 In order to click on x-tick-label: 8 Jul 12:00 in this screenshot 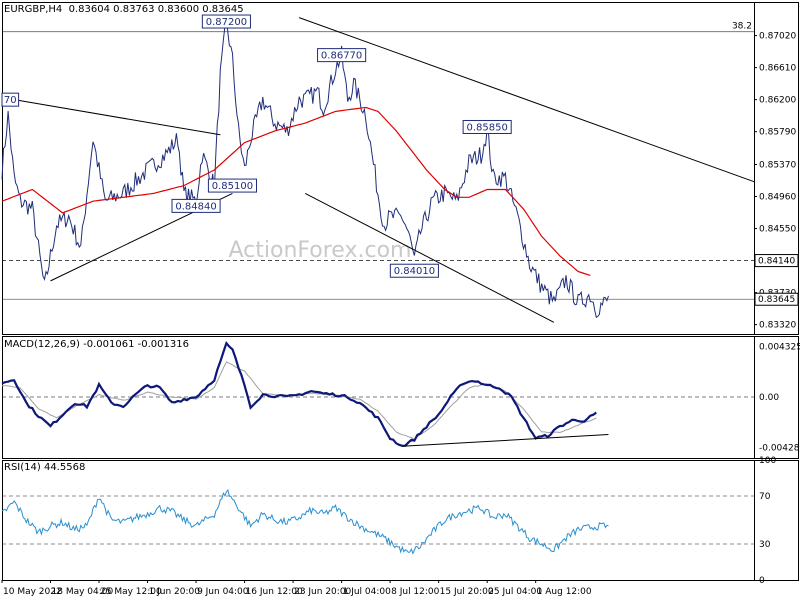, I will do `click(415, 592)`.